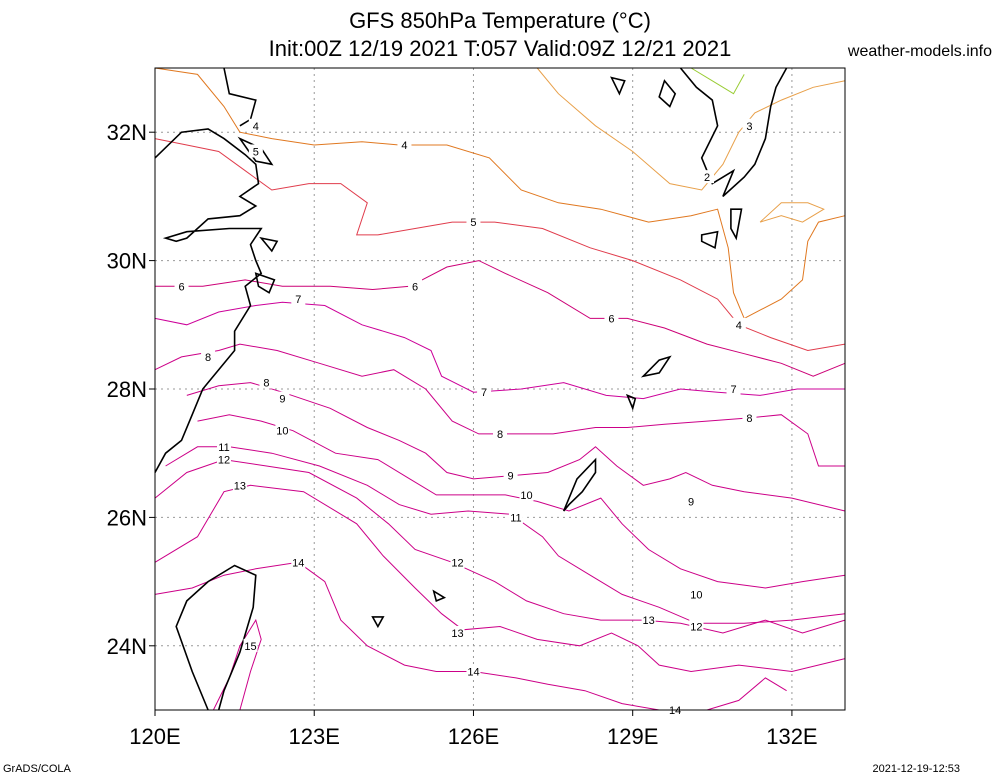 The height and width of the screenshot is (779, 1000). Describe the element at coordinates (127, 132) in the screenshot. I see `y-tick-label: 32N` at that location.